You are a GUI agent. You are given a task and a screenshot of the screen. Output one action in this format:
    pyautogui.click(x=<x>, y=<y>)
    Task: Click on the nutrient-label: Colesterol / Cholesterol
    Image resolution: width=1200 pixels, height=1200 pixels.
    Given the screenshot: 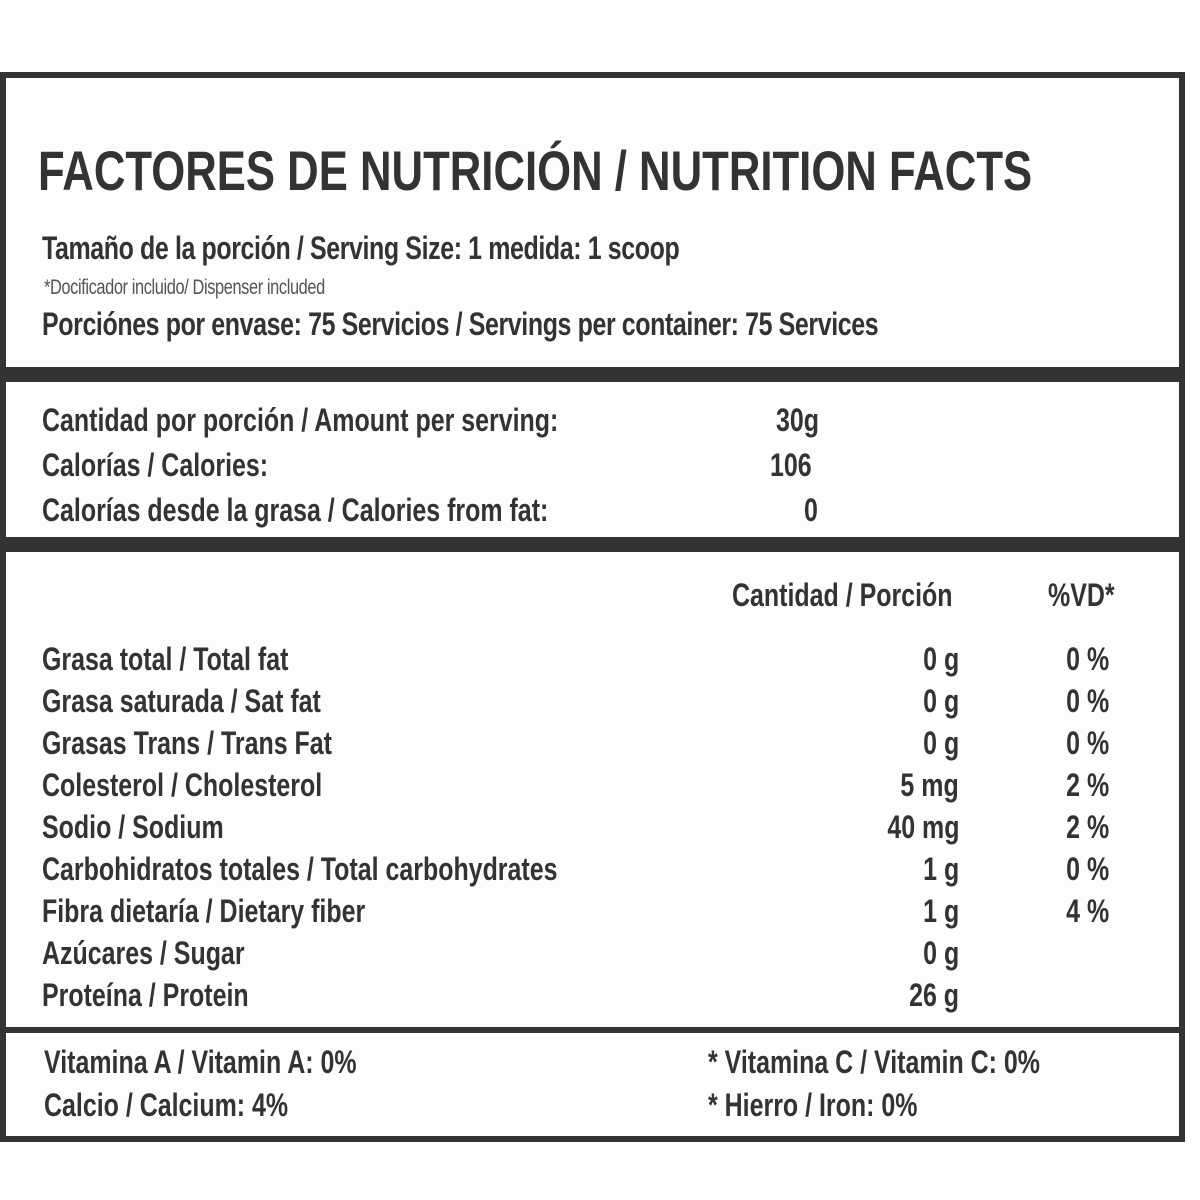 What is the action you would take?
    pyautogui.click(x=221, y=785)
    